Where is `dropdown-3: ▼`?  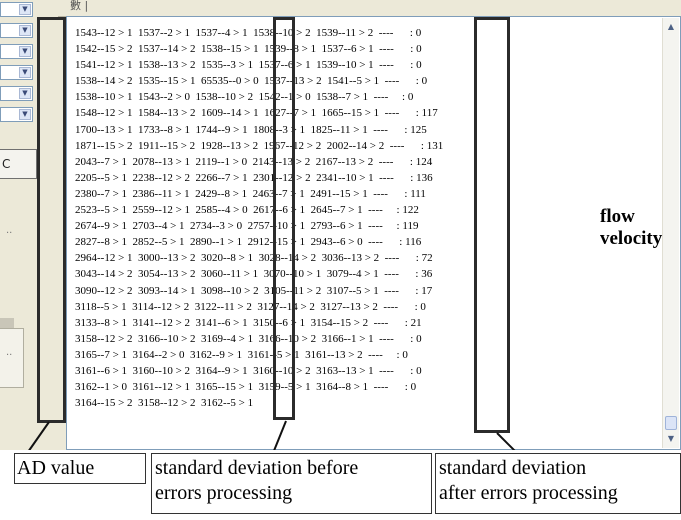 dropdown-3: ▼ is located at coordinates (16, 51).